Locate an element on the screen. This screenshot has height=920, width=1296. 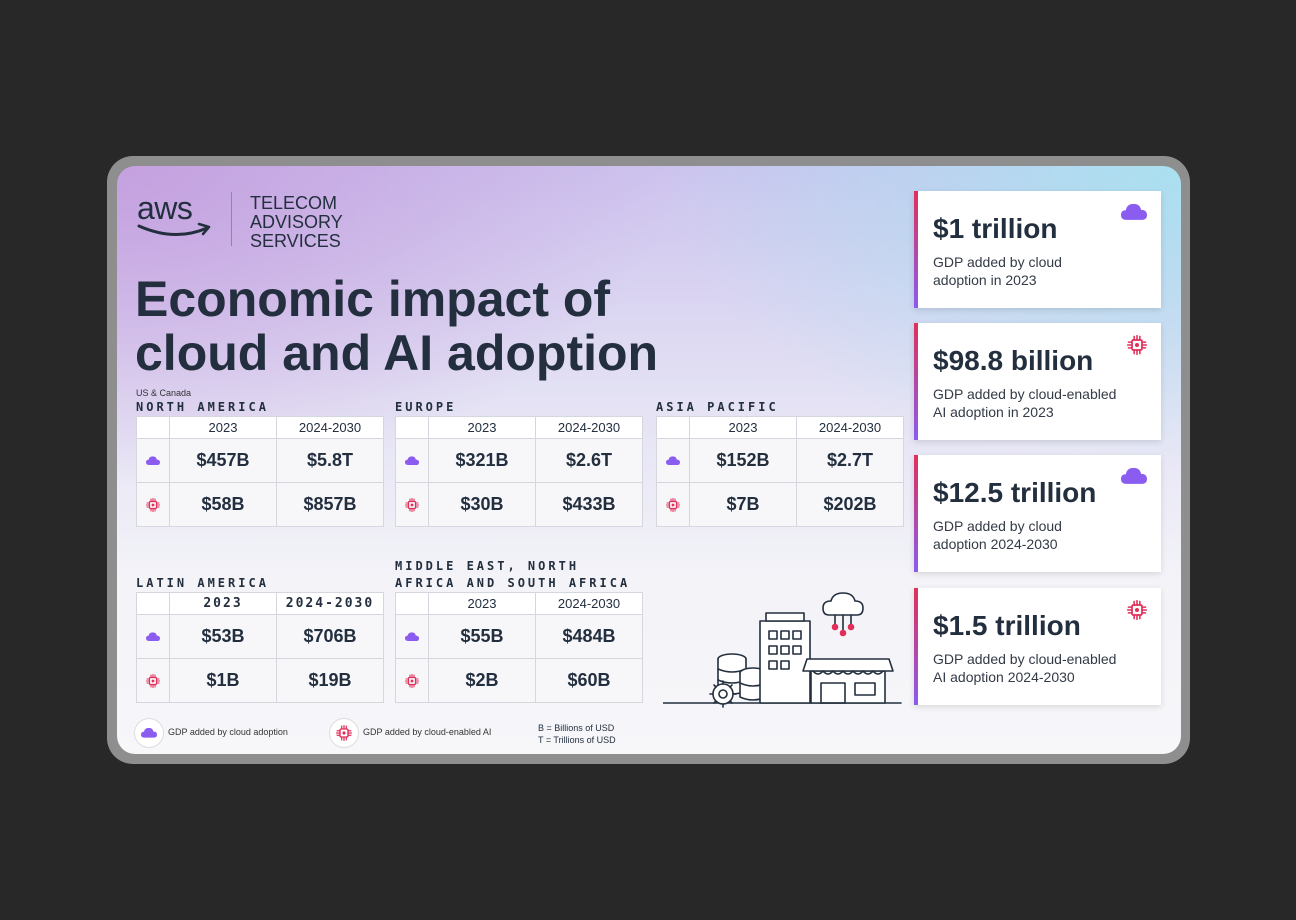
city-cloud-illustration is located at coordinates (782, 650).